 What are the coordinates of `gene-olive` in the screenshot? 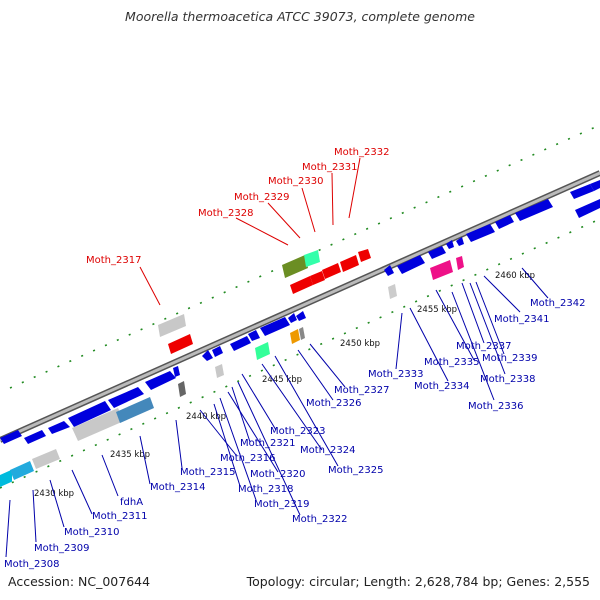 It's located at (295, 266).